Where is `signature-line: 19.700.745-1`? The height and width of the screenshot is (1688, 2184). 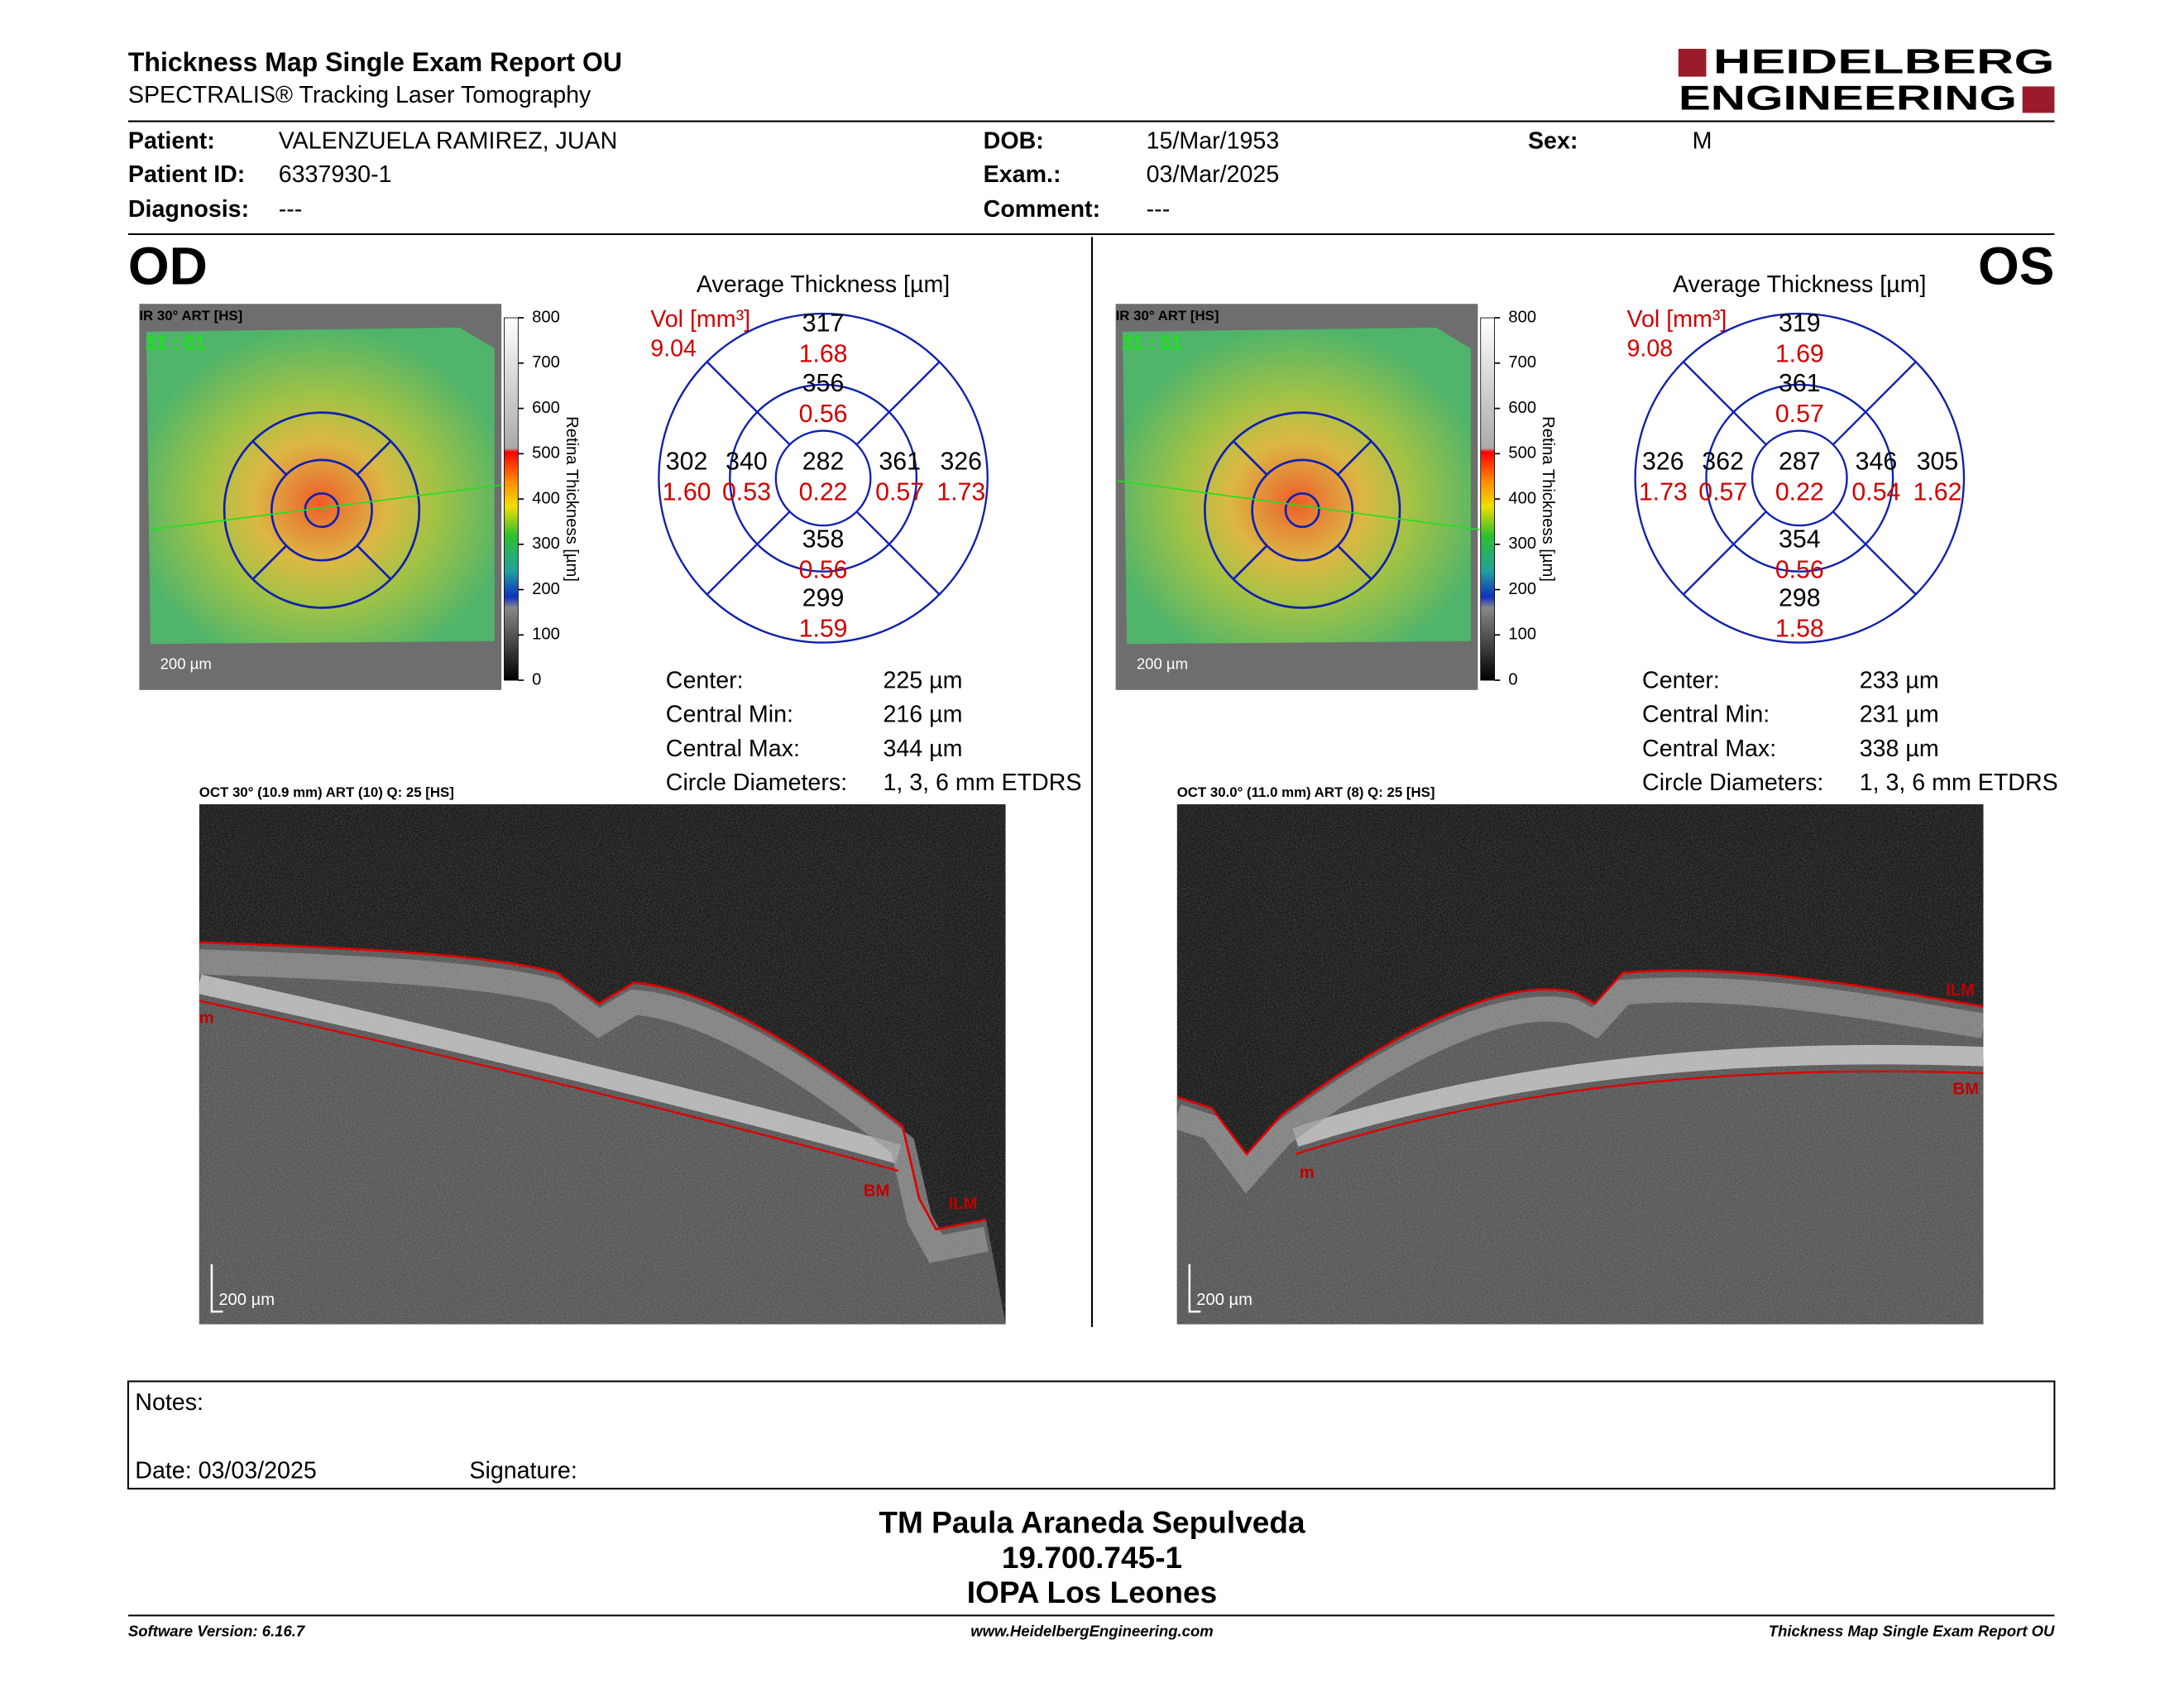 signature-line: 19.700.745-1 is located at coordinates (1092, 1557).